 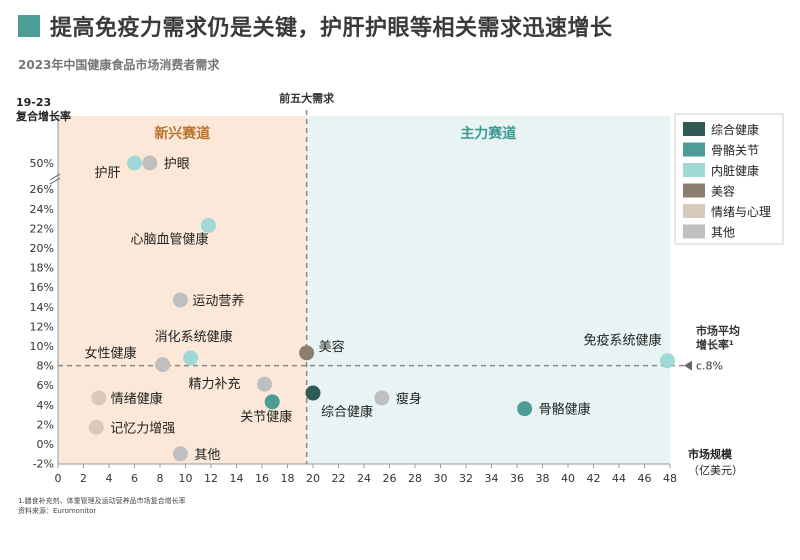 What do you see at coordinates (288, 478) in the screenshot?
I see `x-tick-label: 18` at bounding box center [288, 478].